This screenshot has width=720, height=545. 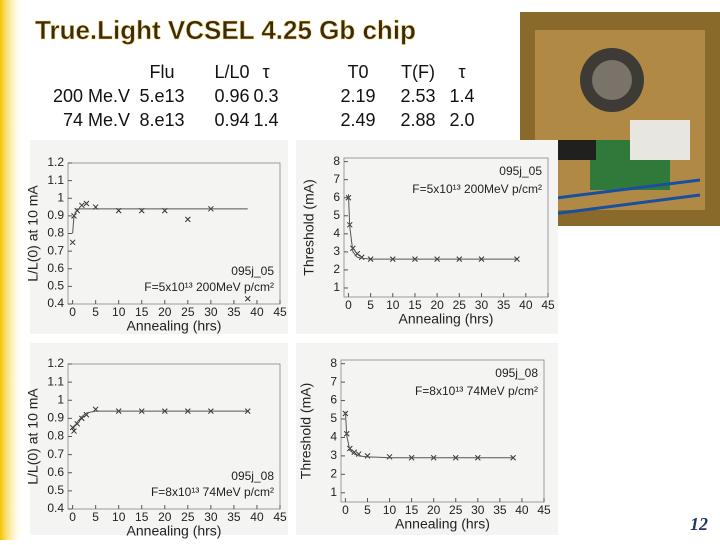 What do you see at coordinates (390, 510) in the screenshot?
I see `x-tick-label: 10` at bounding box center [390, 510].